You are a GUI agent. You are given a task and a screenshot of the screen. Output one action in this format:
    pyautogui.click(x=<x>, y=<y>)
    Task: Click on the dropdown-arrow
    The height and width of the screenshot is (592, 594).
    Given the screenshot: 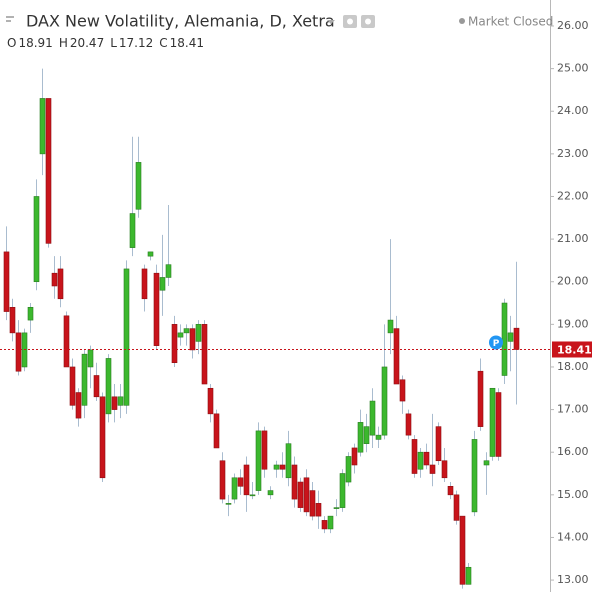 What is the action you would take?
    pyautogui.click(x=331, y=22)
    